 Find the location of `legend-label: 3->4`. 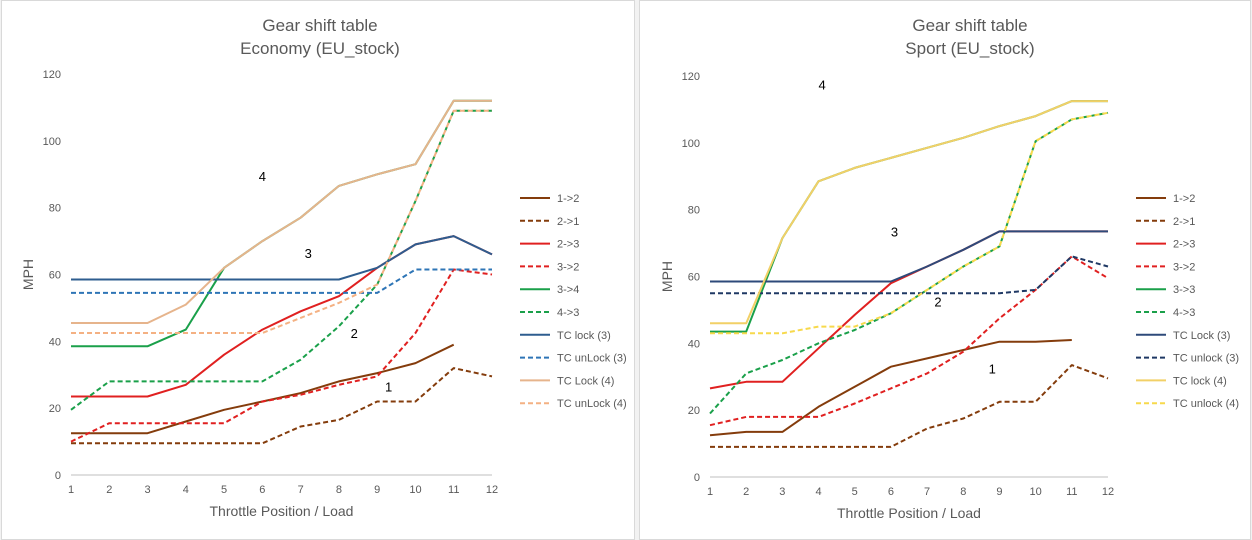

legend-label: 3->4 is located at coordinates (568, 290).